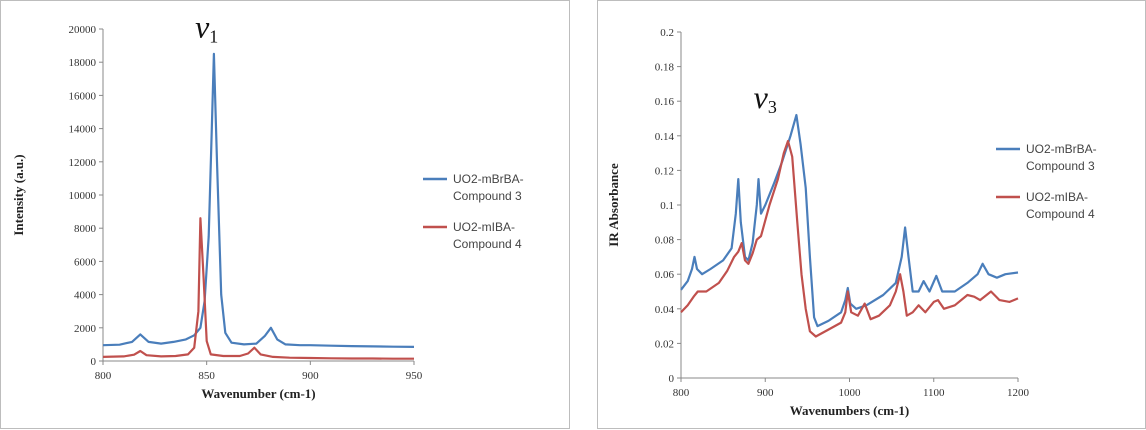 This screenshot has width=1146, height=430. What do you see at coordinates (83, 30) in the screenshot?
I see `y-tick-label: 20000` at bounding box center [83, 30].